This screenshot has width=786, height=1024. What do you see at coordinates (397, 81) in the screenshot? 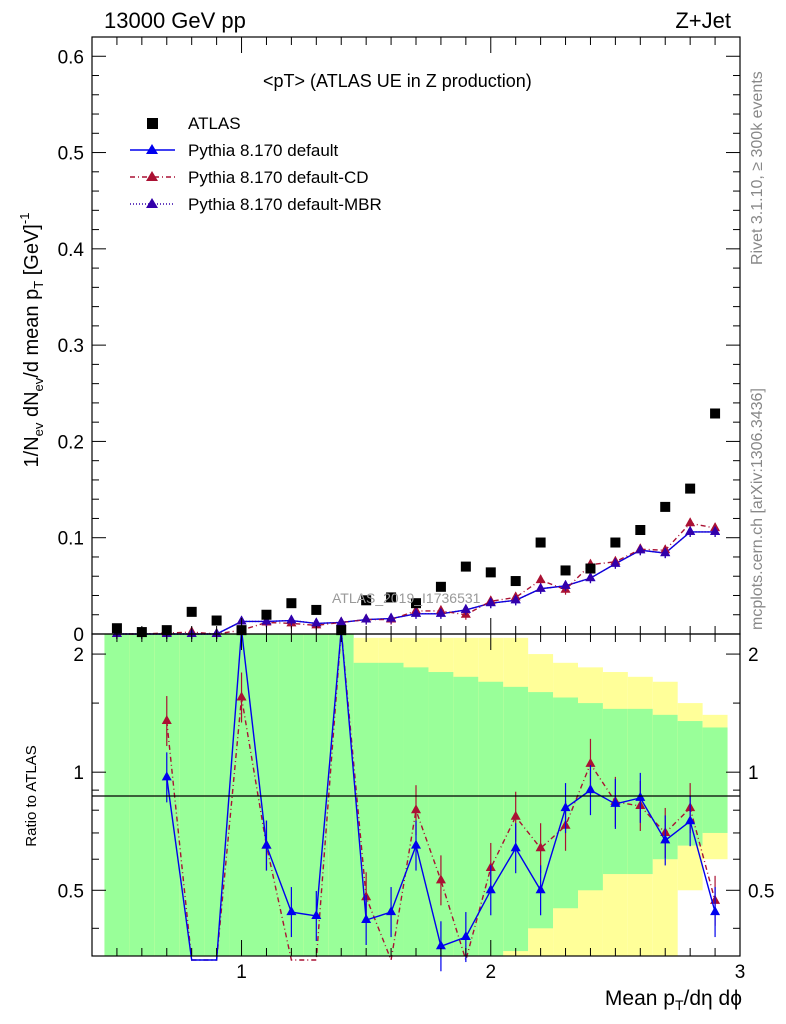
I see `legend-title: <pT> (ATLAS UE in Z production)` at bounding box center [397, 81].